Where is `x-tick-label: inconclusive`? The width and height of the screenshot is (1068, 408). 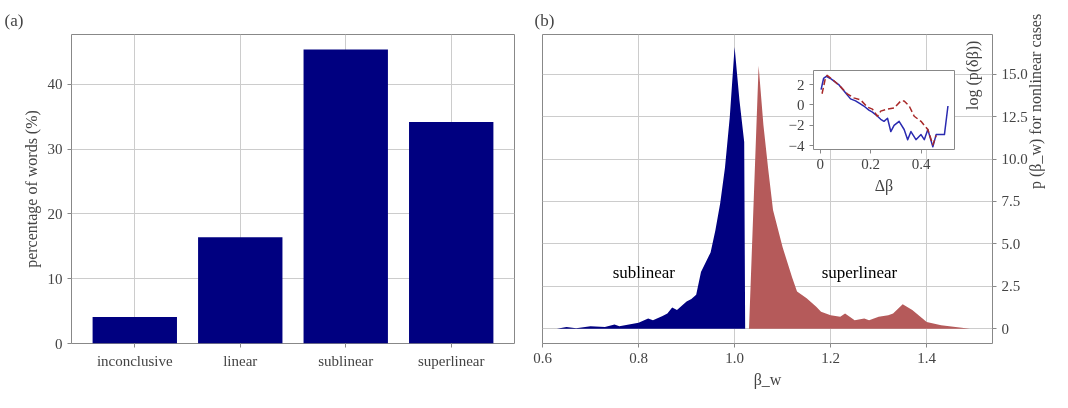
x-tick-label: inconclusive is located at coordinates (135, 360).